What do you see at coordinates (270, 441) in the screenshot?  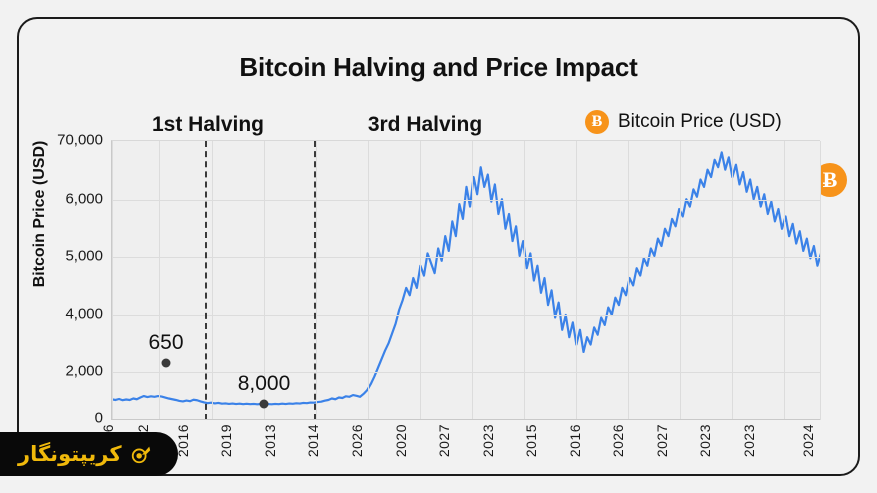 I see `x-axis-tick-label: 2013` at bounding box center [270, 441].